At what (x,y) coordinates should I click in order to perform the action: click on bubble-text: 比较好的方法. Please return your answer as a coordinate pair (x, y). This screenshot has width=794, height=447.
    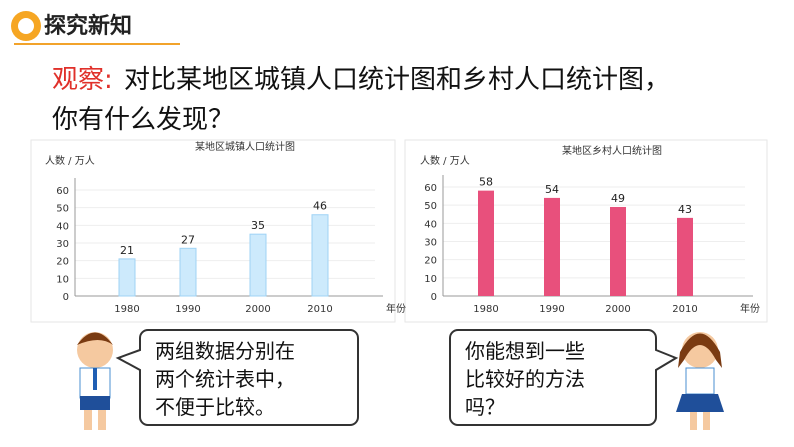
    Looking at the image, I should click on (525, 379).